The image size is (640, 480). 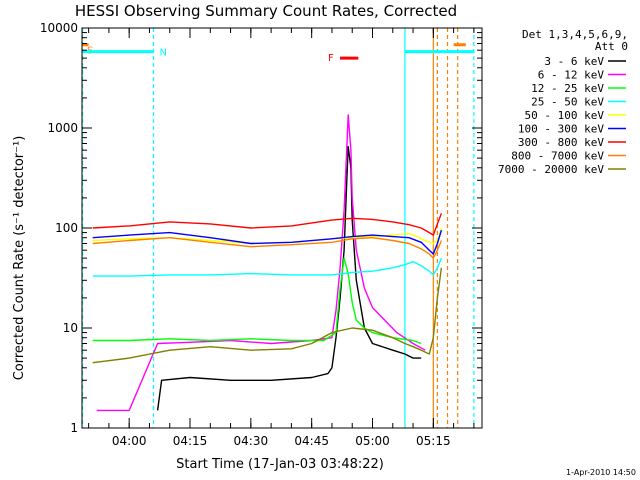 I want to click on legend-header-0: Det 1,3,4,5,6,9,, so click(x=575, y=34).